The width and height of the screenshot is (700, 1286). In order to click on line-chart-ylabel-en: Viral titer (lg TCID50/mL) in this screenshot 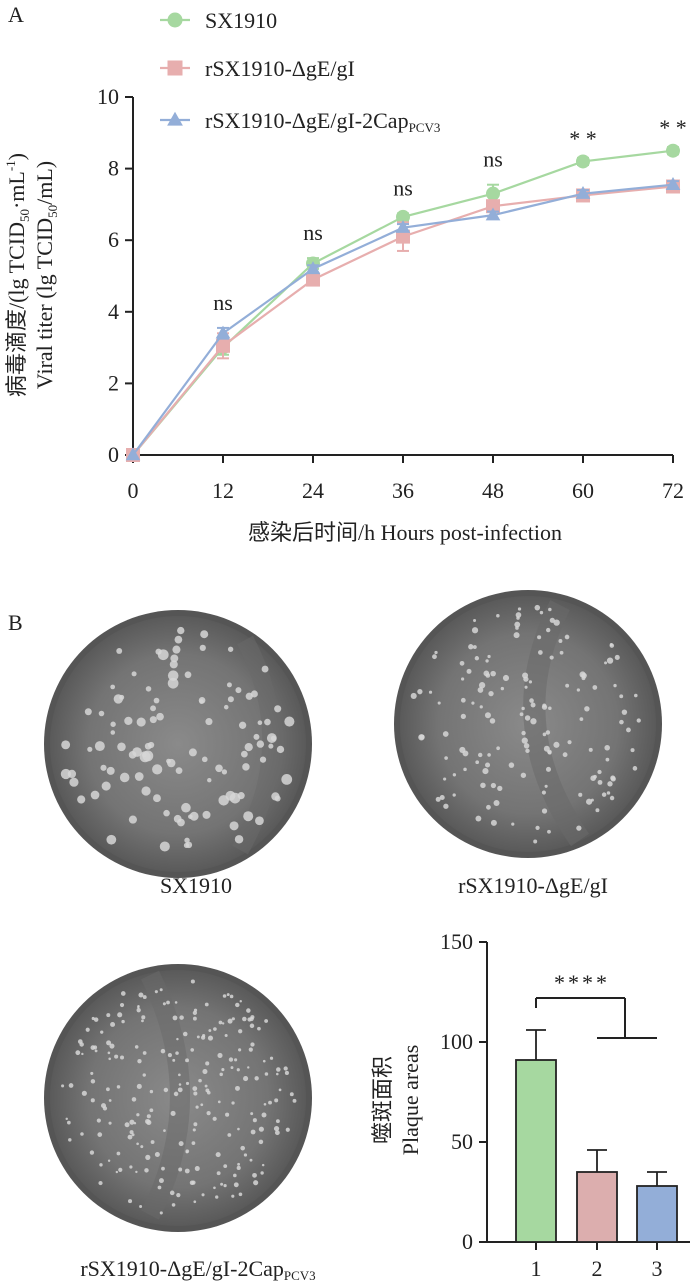, I will do `click(46, 275)`.